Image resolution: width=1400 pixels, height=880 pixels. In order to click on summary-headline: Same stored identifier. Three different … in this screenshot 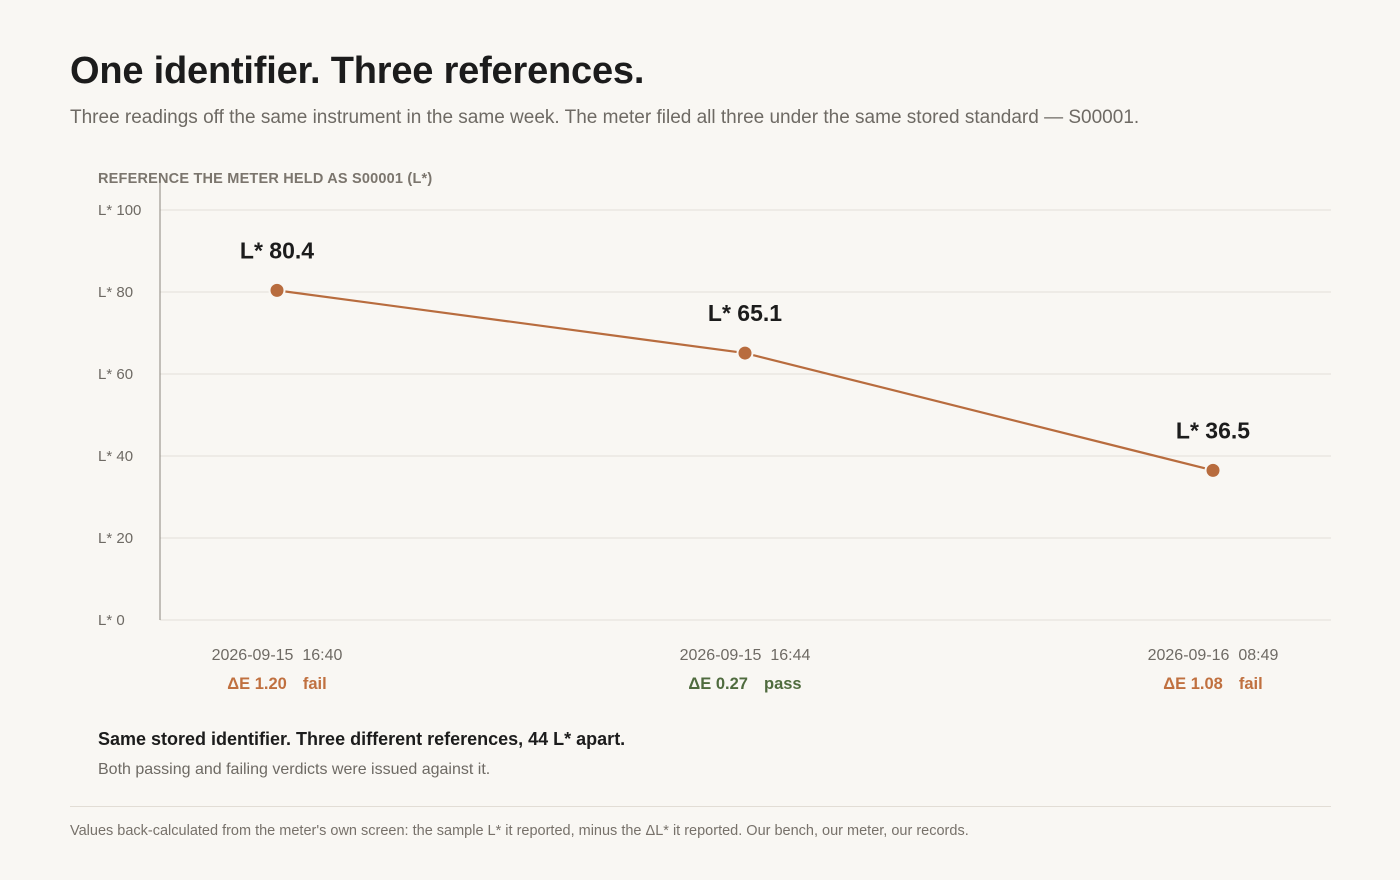, I will do `click(362, 739)`.